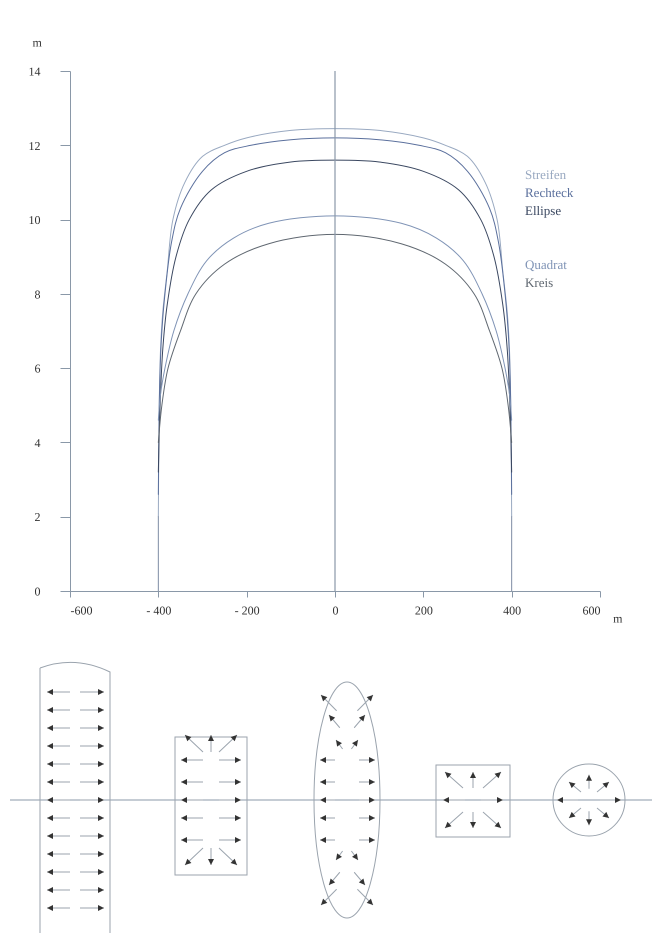 The image size is (652, 933). What do you see at coordinates (423, 611) in the screenshot?
I see `x-tick-label: 200` at bounding box center [423, 611].